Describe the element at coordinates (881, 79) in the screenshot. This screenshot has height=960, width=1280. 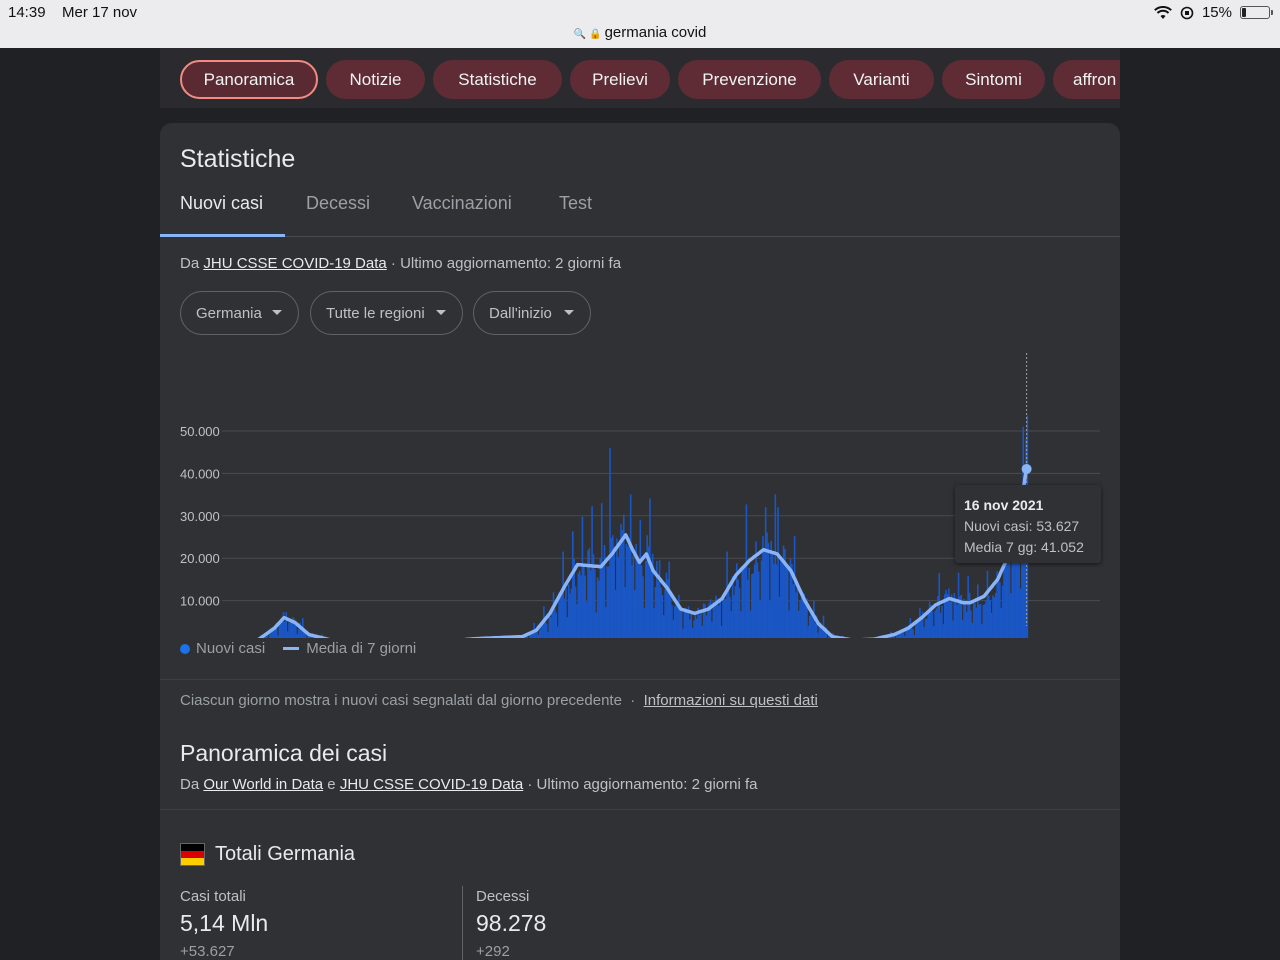
I see `chip-varianti: Varianti` at that location.